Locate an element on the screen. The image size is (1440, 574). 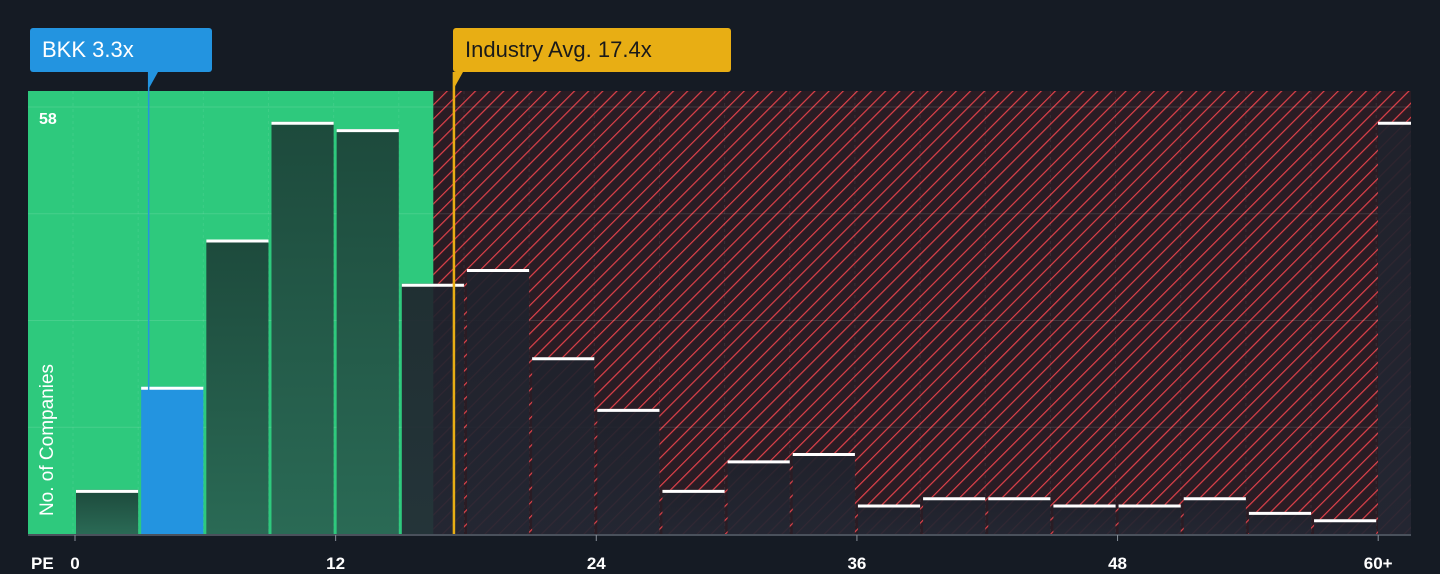
x-tick-label: 0 is located at coordinates (74, 562).